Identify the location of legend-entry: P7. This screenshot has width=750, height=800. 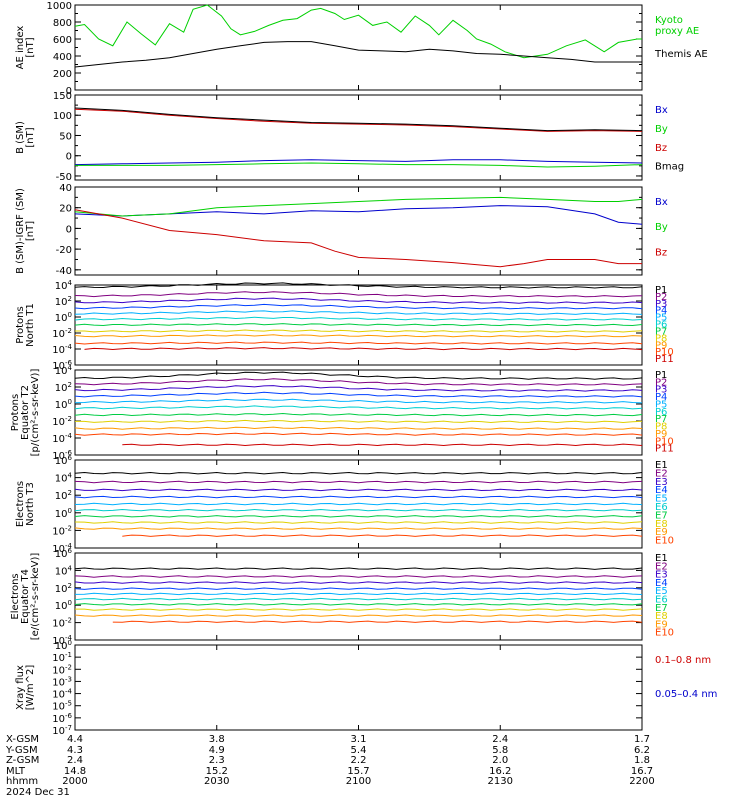
(661, 331).